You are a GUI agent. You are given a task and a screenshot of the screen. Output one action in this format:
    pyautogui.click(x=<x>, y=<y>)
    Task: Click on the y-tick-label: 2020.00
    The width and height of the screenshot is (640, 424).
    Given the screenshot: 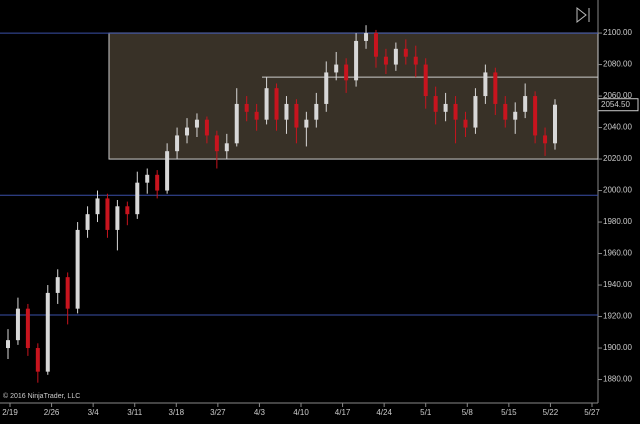 What is the action you would take?
    pyautogui.click(x=617, y=158)
    